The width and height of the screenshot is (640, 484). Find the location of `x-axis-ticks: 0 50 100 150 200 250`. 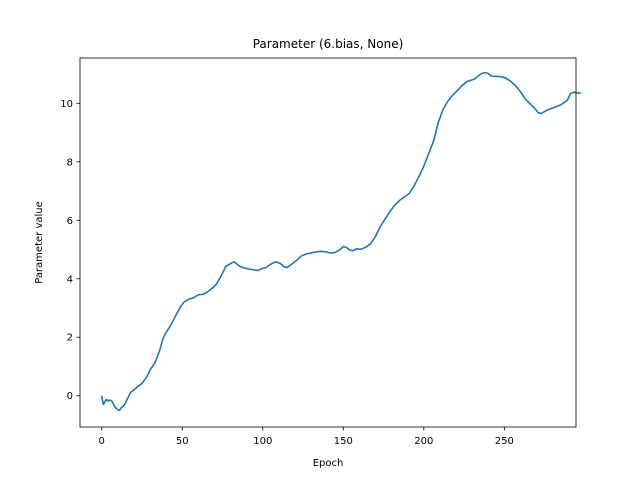

x-axis-ticks: 0 50 100 150 200 250 is located at coordinates (306, 437).